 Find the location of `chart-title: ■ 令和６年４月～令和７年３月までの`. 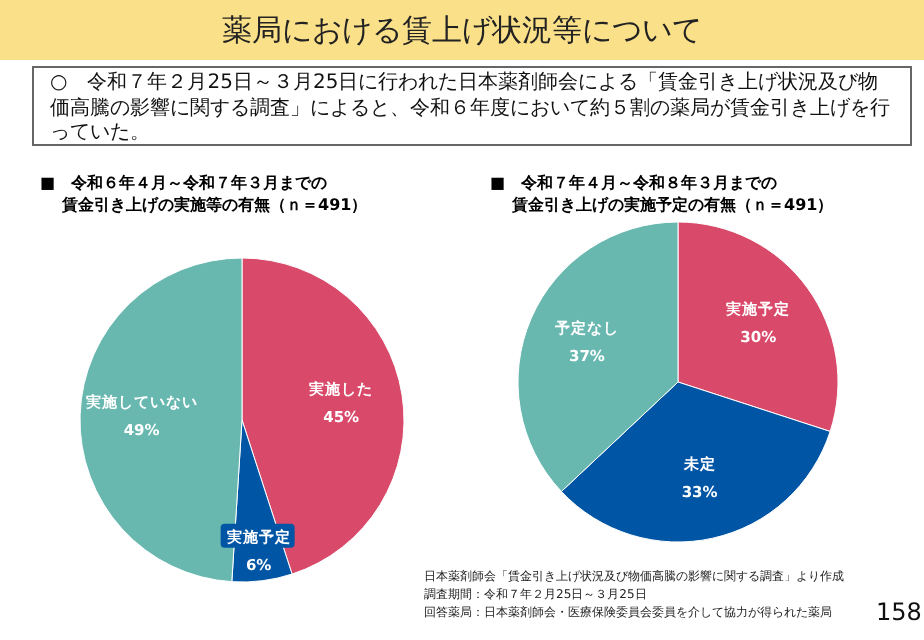

chart-title: ■ 令和６年４月～令和７年３月までの is located at coordinates (184, 183).